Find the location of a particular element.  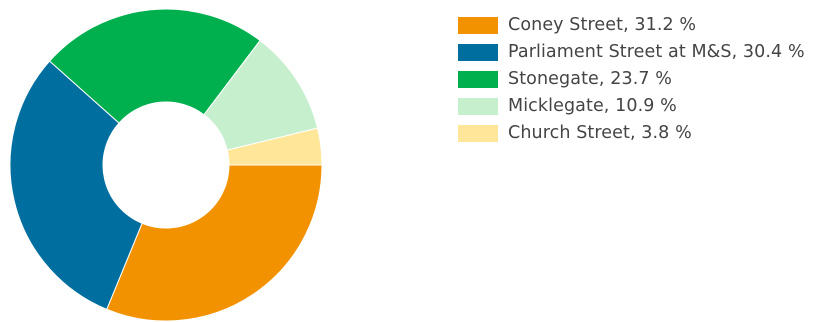

legend-item-parliament-street: Parliament Street at M&S, 30.4 % is located at coordinates (644, 52).